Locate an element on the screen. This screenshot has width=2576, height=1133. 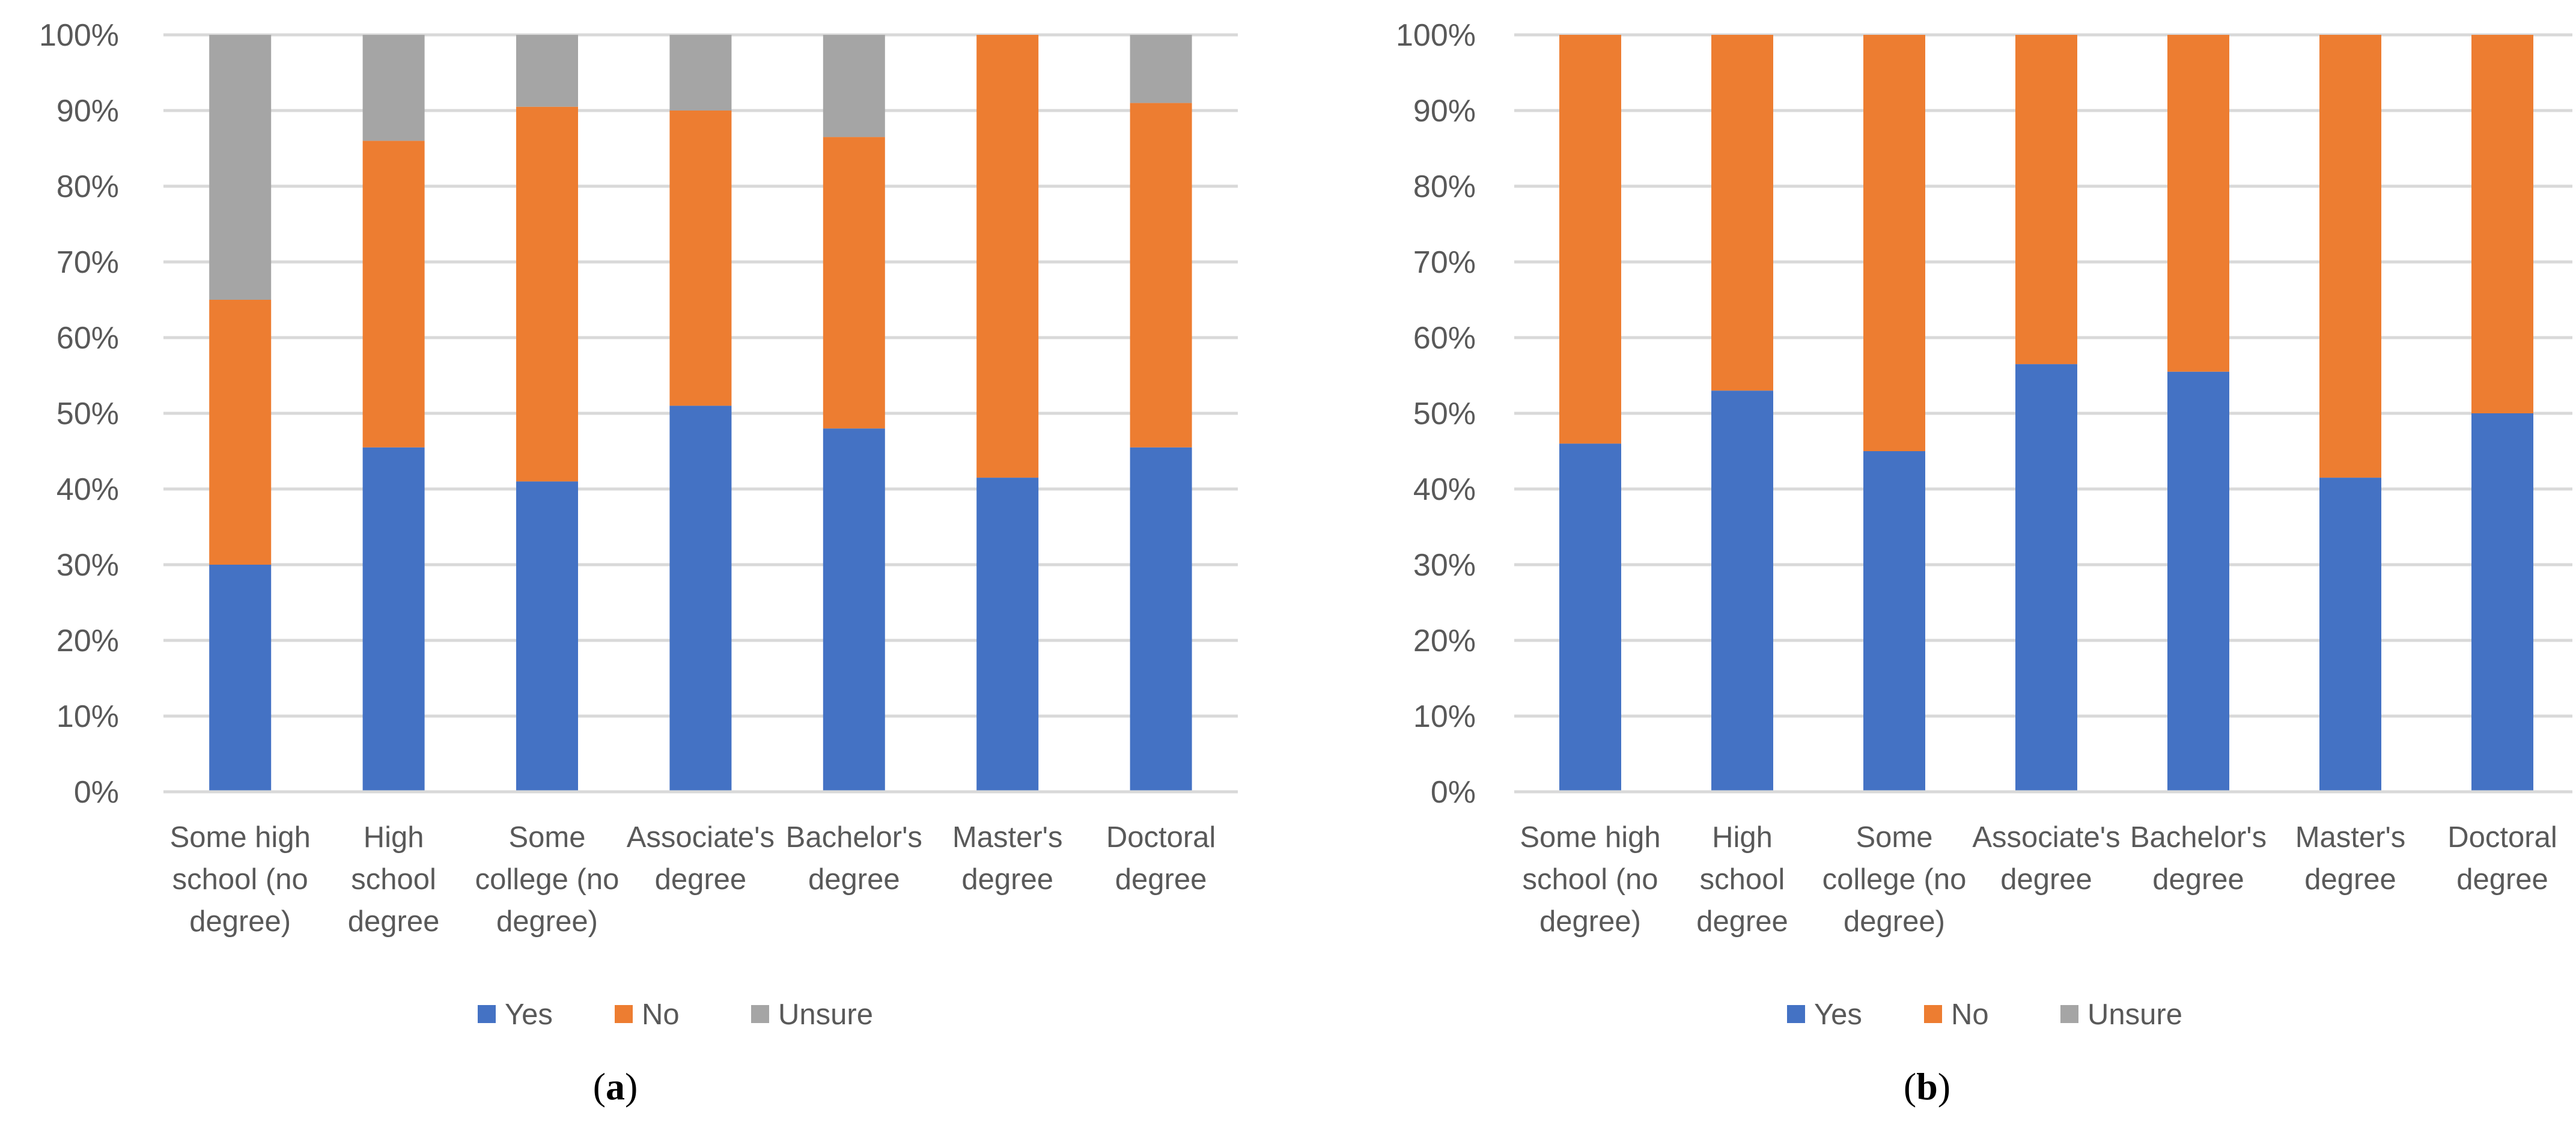
x-category-label-line: Bachelor's is located at coordinates (854, 837).